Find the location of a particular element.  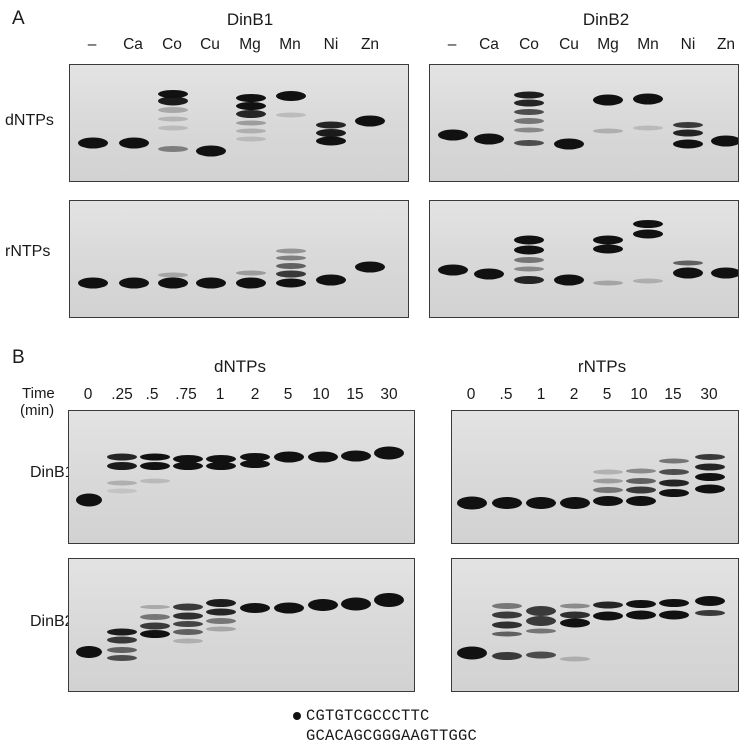

lane-label-dinb1-6: Ni is located at coordinates (331, 44).